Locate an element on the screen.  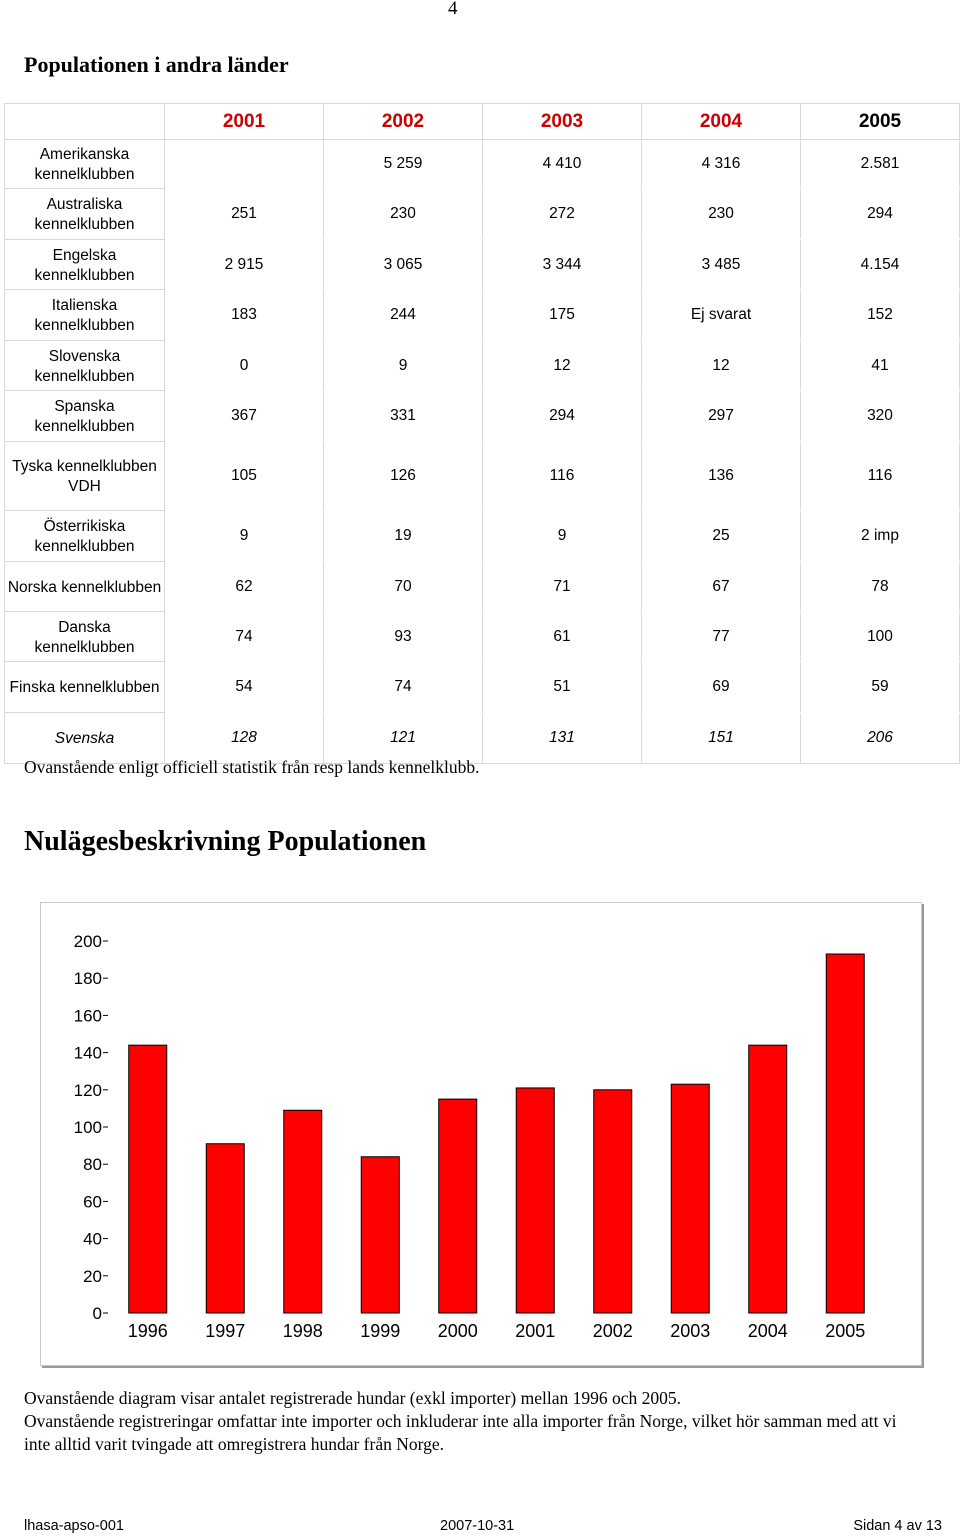
x-tick-label: 2004 is located at coordinates (768, 1331).